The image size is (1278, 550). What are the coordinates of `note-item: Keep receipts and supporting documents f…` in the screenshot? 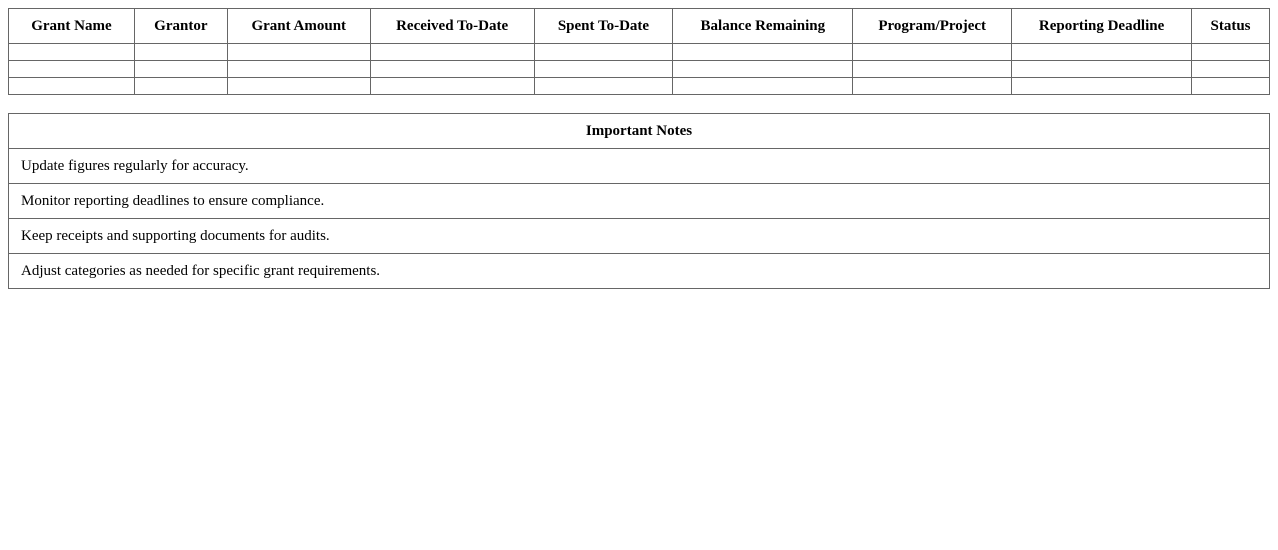 It's located at (639, 236).